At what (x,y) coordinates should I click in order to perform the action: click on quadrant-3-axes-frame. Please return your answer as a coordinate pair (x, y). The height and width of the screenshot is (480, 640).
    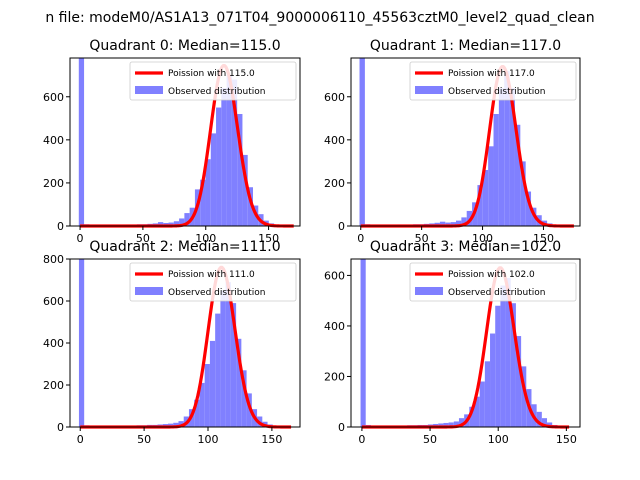
    Looking at the image, I should click on (465, 343).